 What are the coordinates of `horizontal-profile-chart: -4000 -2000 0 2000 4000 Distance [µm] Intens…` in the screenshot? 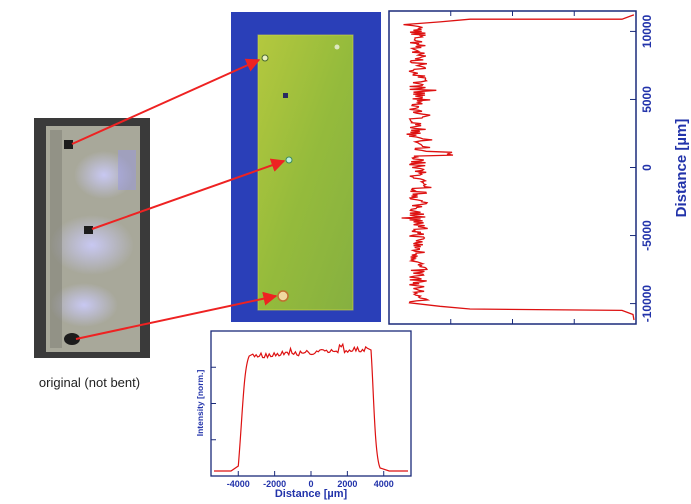 It's located at (303, 415).